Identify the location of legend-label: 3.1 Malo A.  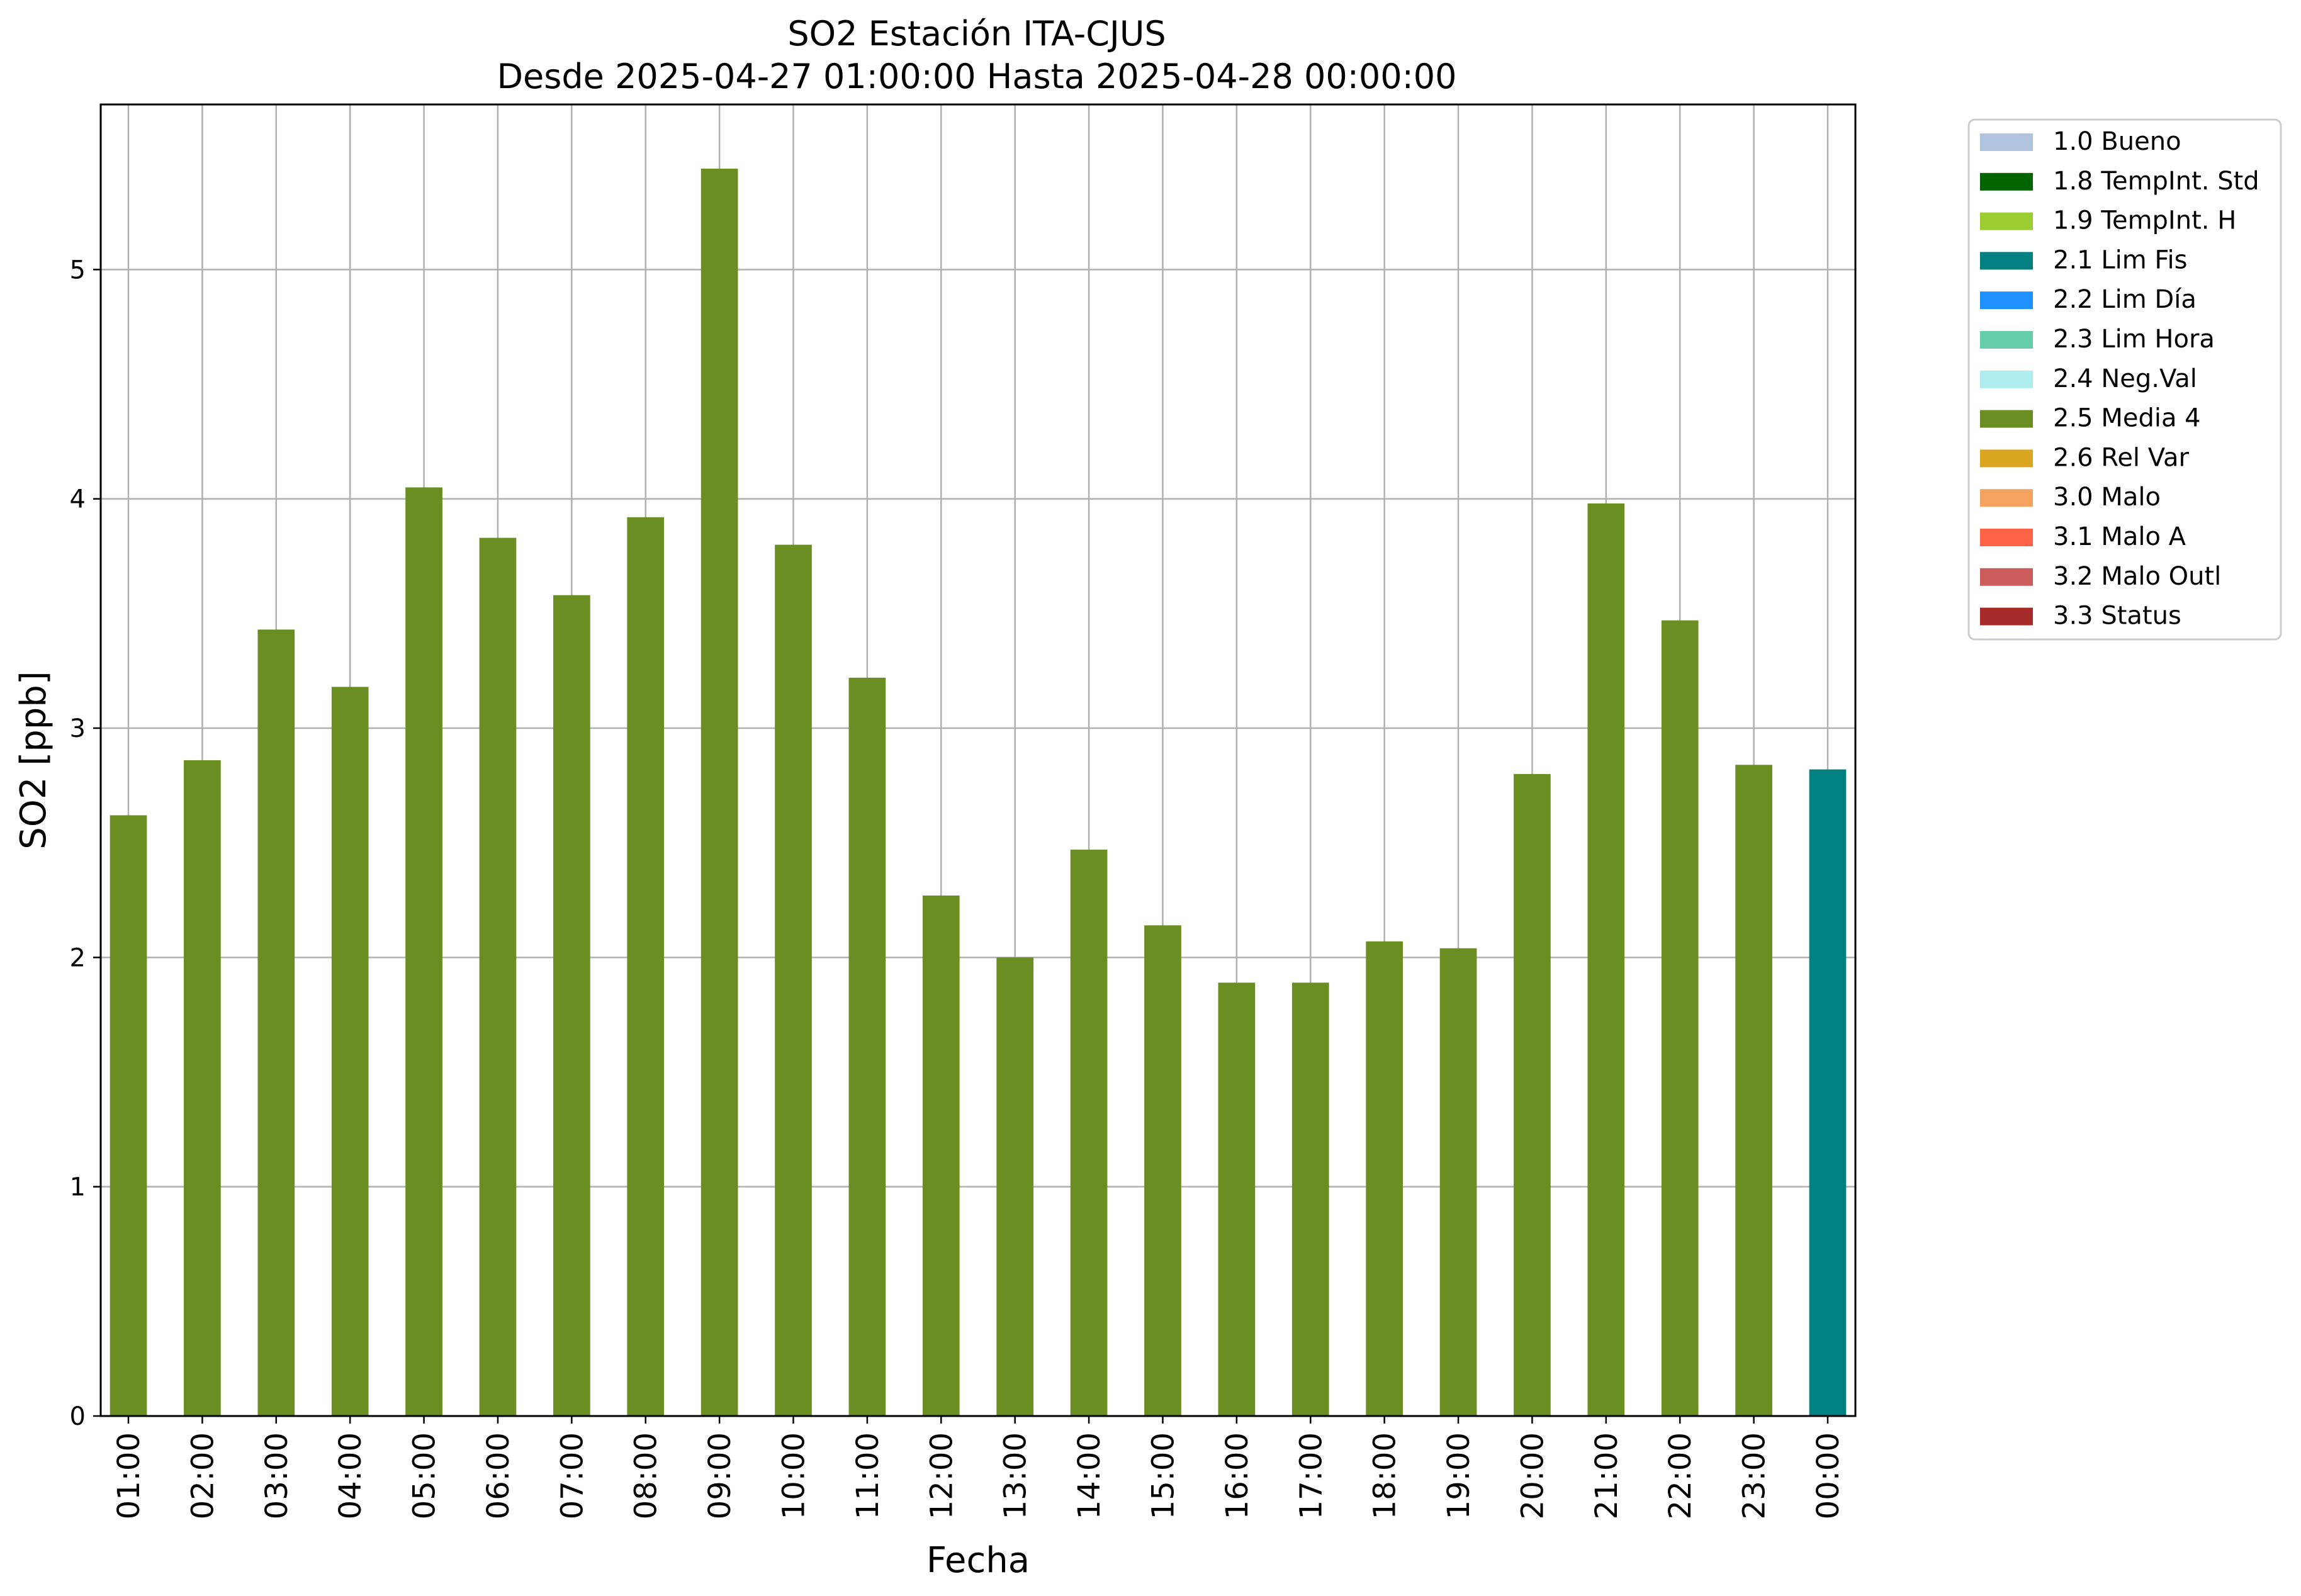
(2119, 536).